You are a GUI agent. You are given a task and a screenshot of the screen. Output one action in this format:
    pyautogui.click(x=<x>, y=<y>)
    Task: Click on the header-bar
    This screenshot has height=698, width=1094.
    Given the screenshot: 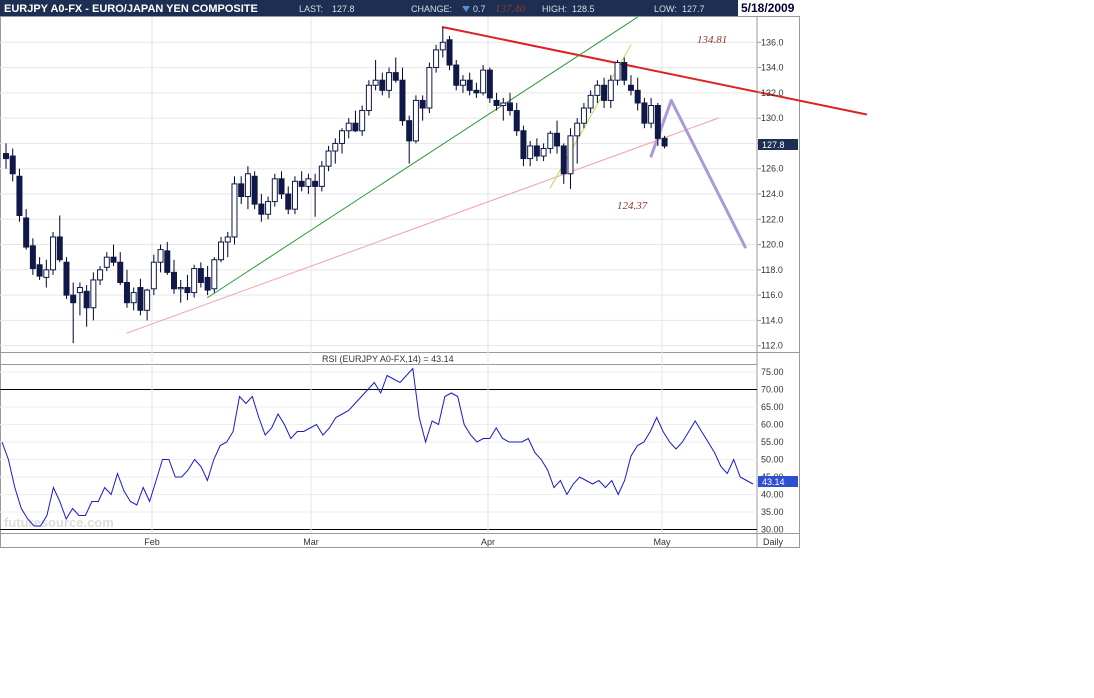 What is the action you would take?
    pyautogui.click(x=400, y=8)
    